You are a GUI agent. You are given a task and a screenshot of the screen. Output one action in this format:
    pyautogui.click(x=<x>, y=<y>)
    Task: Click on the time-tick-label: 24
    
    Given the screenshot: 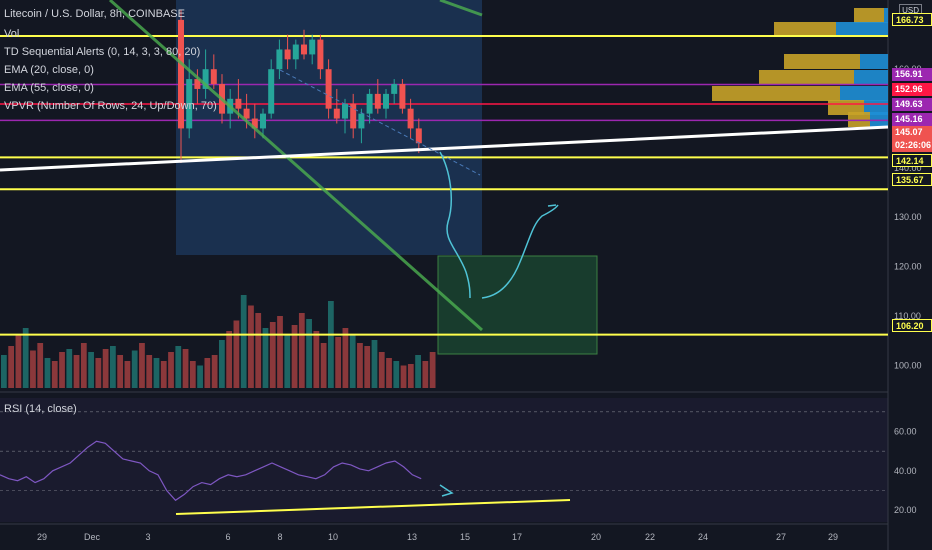 What is the action you would take?
    pyautogui.click(x=703, y=537)
    